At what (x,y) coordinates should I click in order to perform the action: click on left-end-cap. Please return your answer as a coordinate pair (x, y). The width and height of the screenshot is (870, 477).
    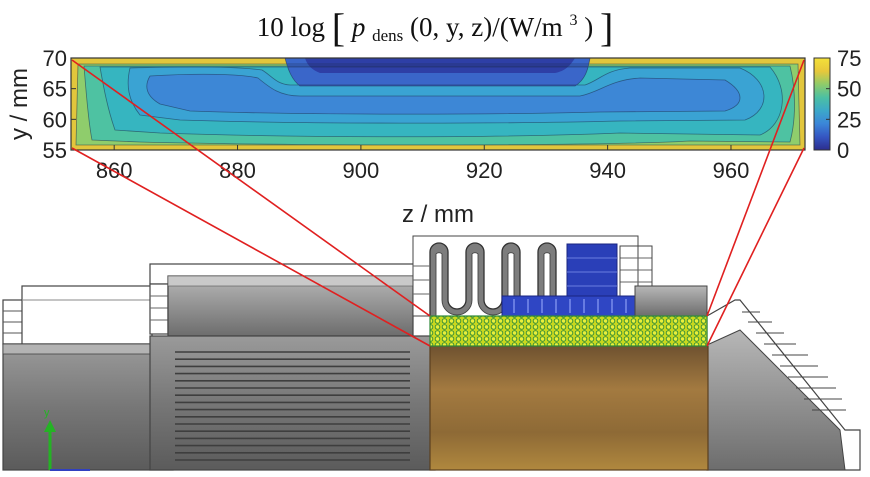
    Looking at the image, I should click on (77, 315).